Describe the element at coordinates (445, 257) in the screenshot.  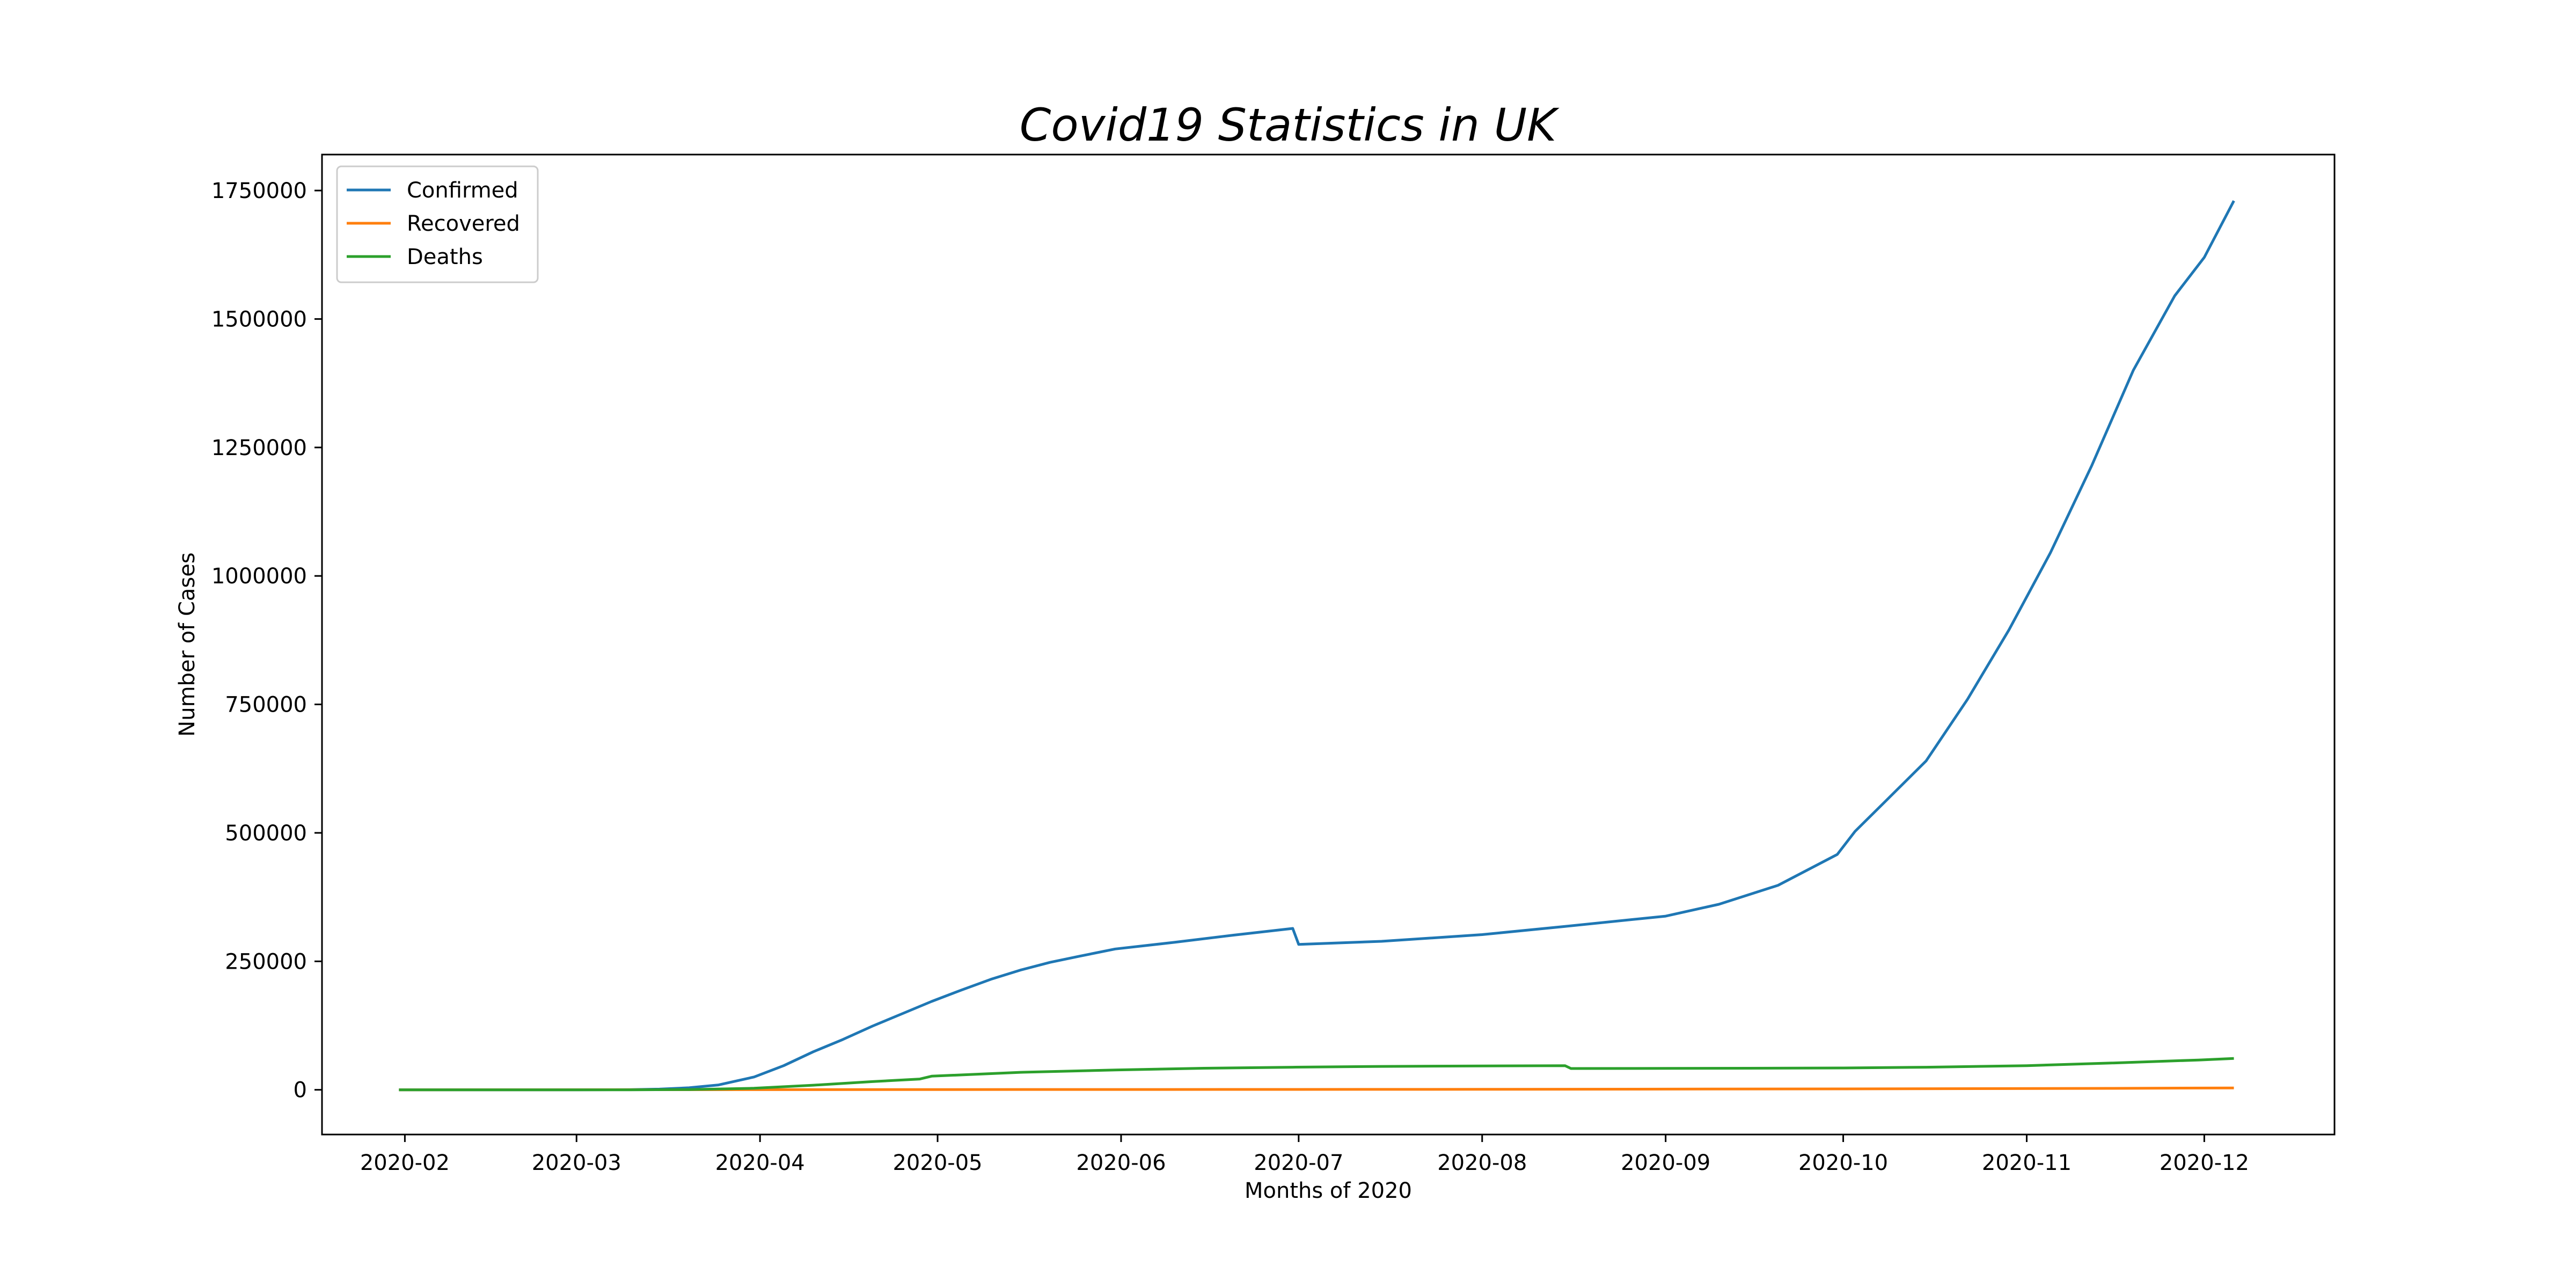
I see `legend-label-deaths: Deaths` at that location.